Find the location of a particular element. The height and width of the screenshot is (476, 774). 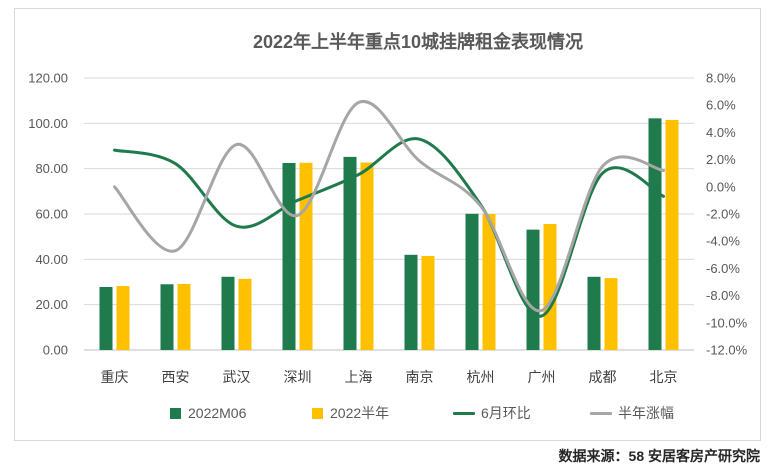

legend-label-series-0: 2022M06 is located at coordinates (217, 413).